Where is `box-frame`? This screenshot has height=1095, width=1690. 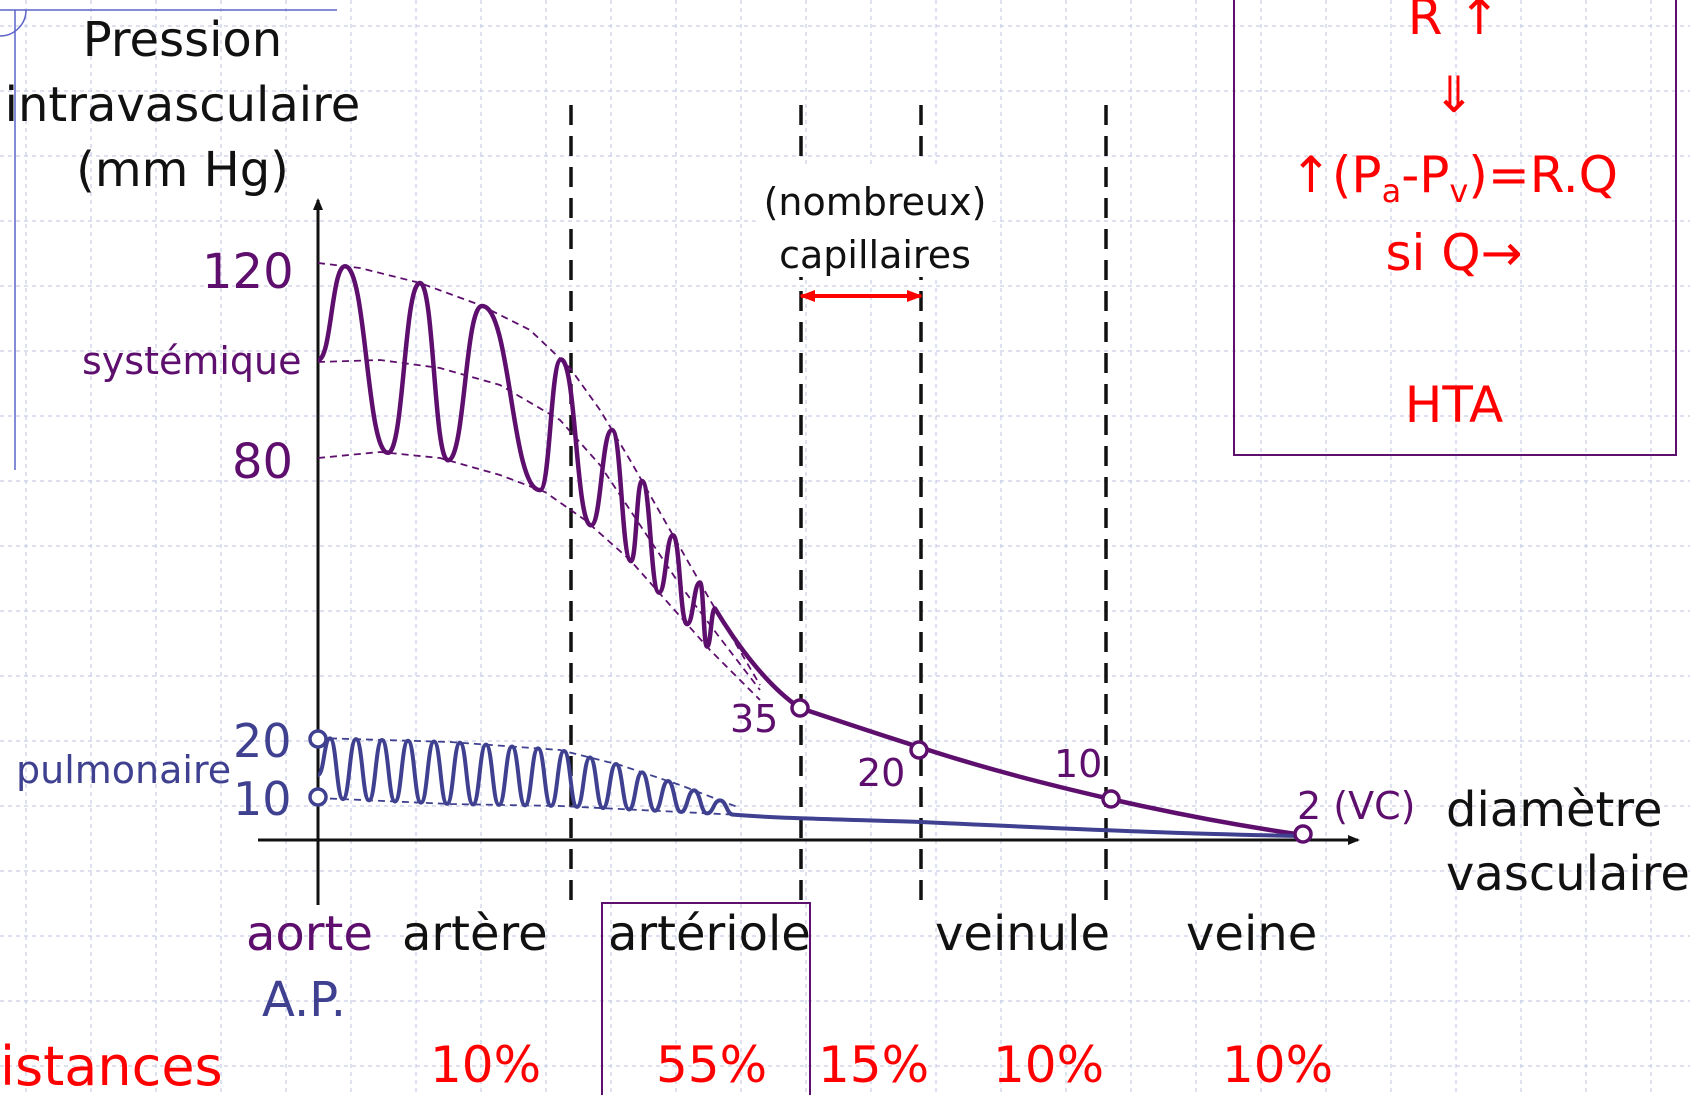 box-frame is located at coordinates (1455, 228).